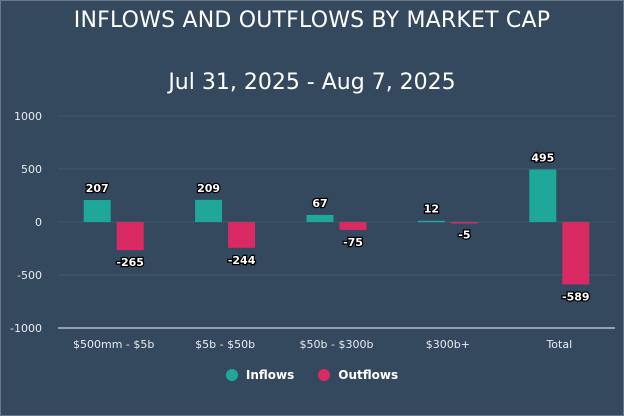 The width and height of the screenshot is (624, 416). What do you see at coordinates (558, 344) in the screenshot?
I see `x-tick-label: Total` at bounding box center [558, 344].